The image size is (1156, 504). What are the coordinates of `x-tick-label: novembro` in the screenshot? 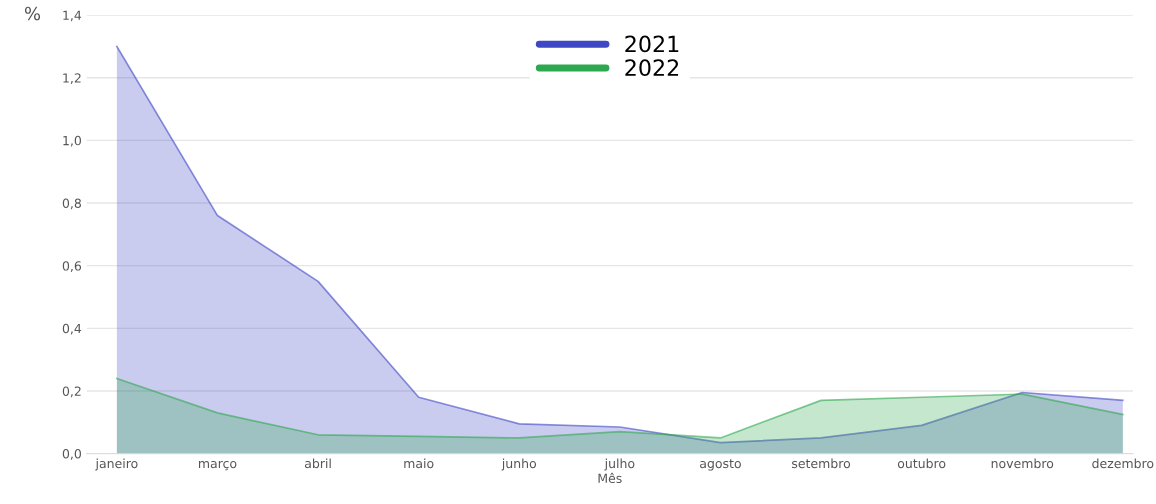 It's located at (1022, 463).